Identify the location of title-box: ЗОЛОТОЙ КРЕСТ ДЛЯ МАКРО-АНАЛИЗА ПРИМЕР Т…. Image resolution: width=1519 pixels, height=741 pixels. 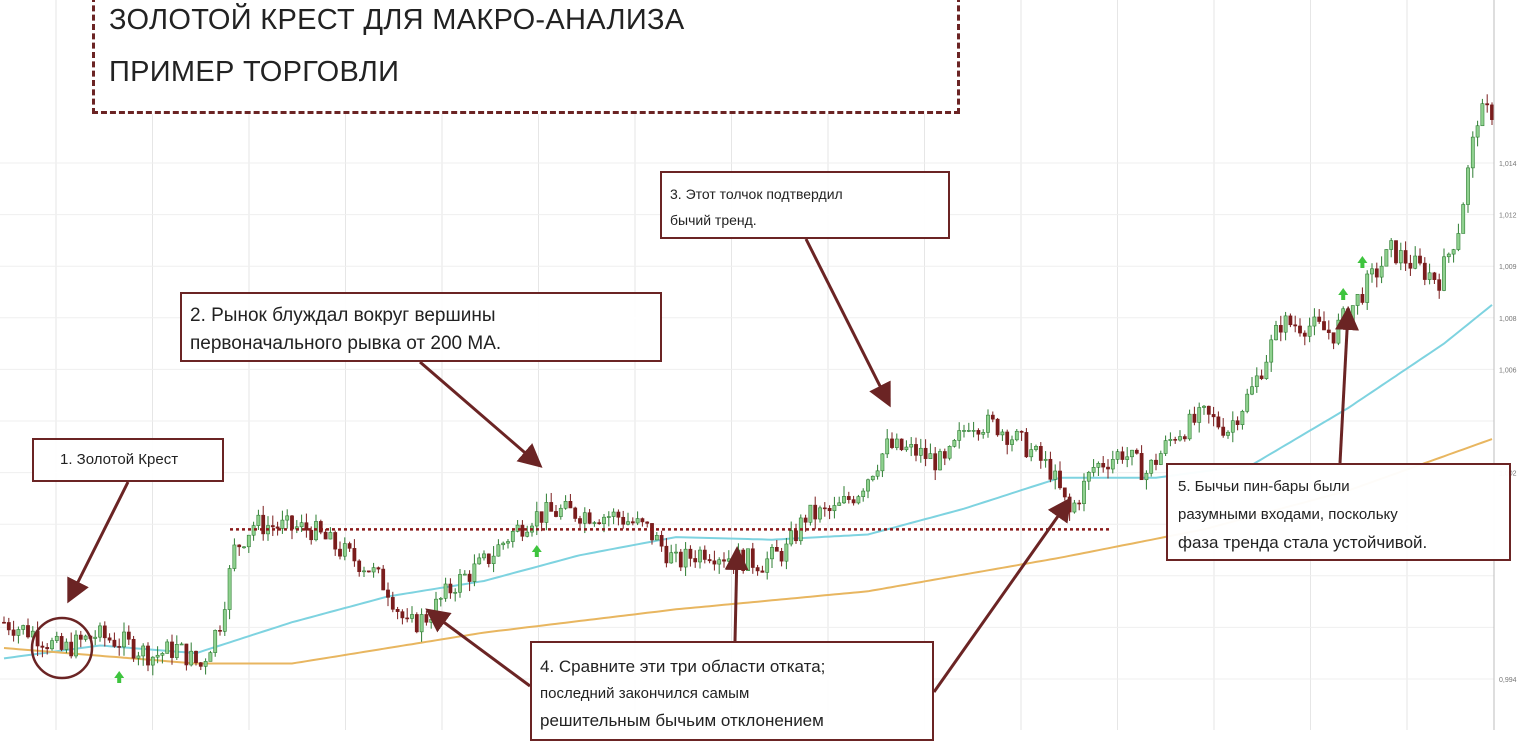
(526, 57).